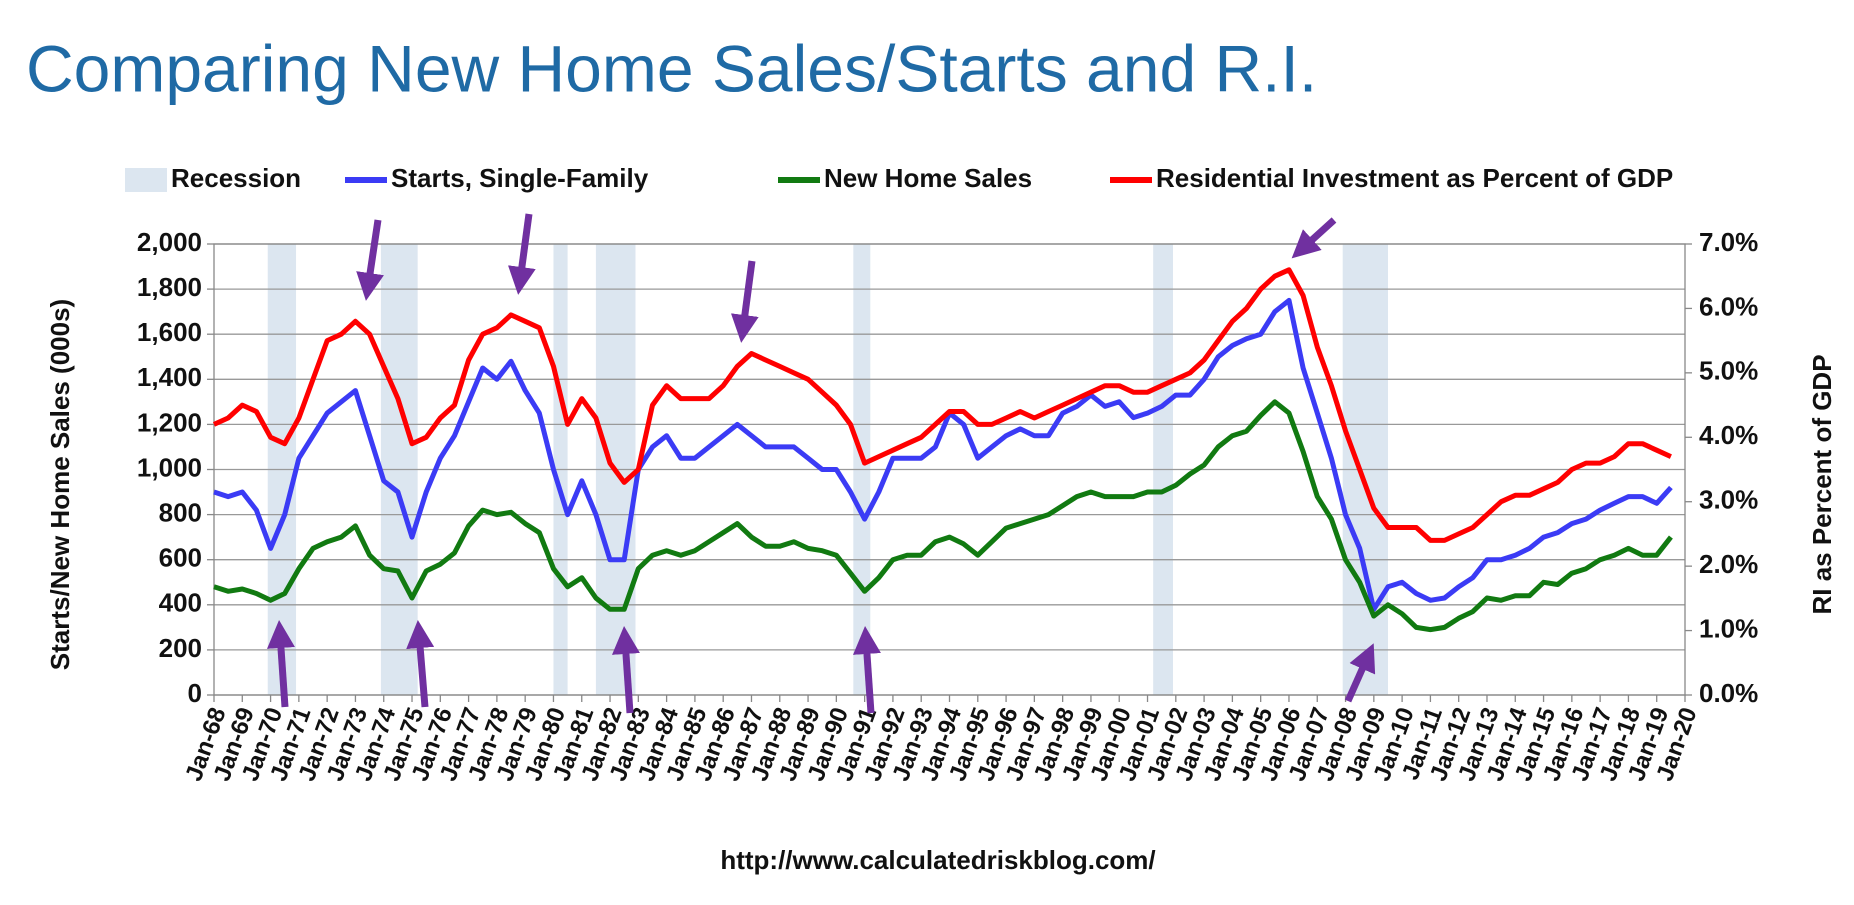  I want to click on y-tick-label: 200, so click(180, 648).